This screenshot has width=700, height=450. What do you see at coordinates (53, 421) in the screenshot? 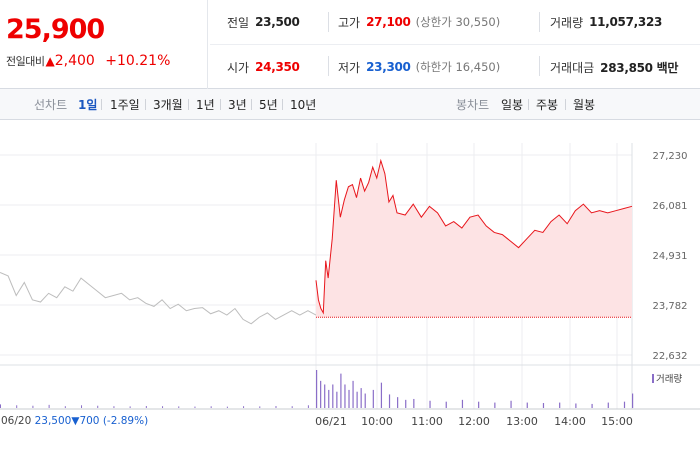
I see `prev-price: 23,500` at bounding box center [53, 421].